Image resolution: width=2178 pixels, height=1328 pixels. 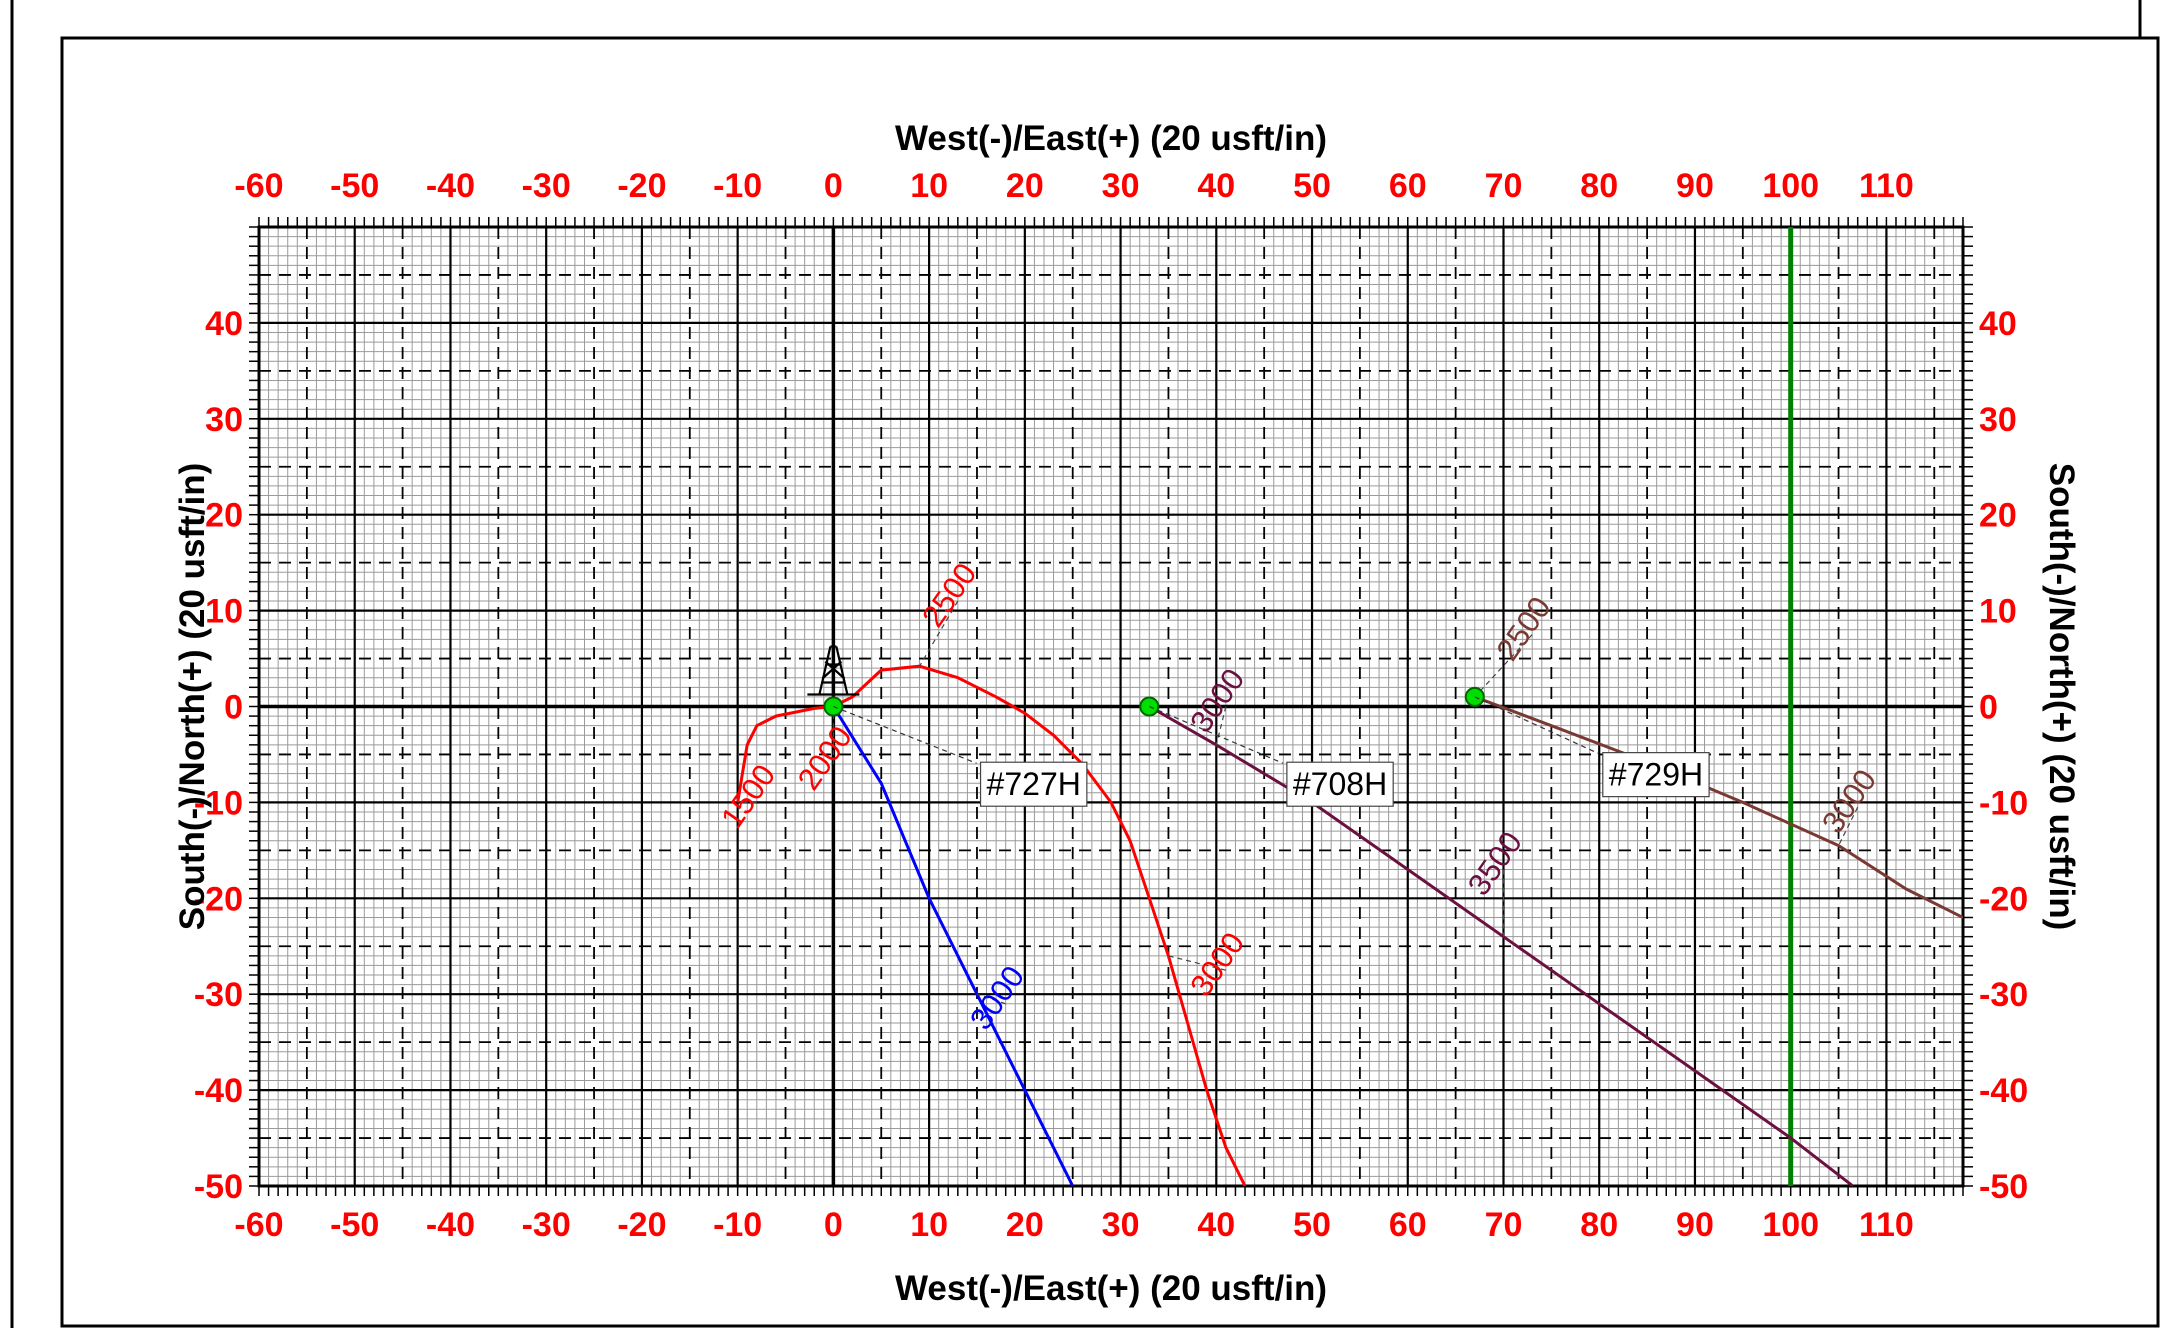 I want to click on x-tick-label-top: -50, so click(x=354, y=186).